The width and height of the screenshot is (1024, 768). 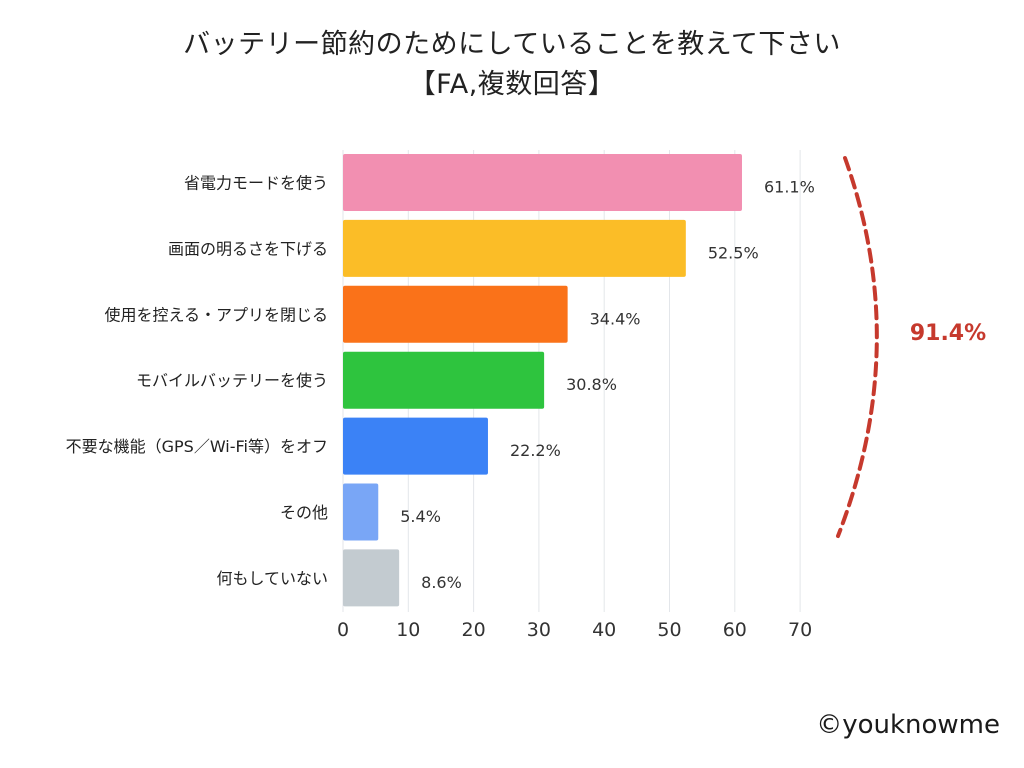 What do you see at coordinates (574, 630) in the screenshot?
I see `x-axis-ticks: 0 10 20 30 40 50 60 70` at bounding box center [574, 630].